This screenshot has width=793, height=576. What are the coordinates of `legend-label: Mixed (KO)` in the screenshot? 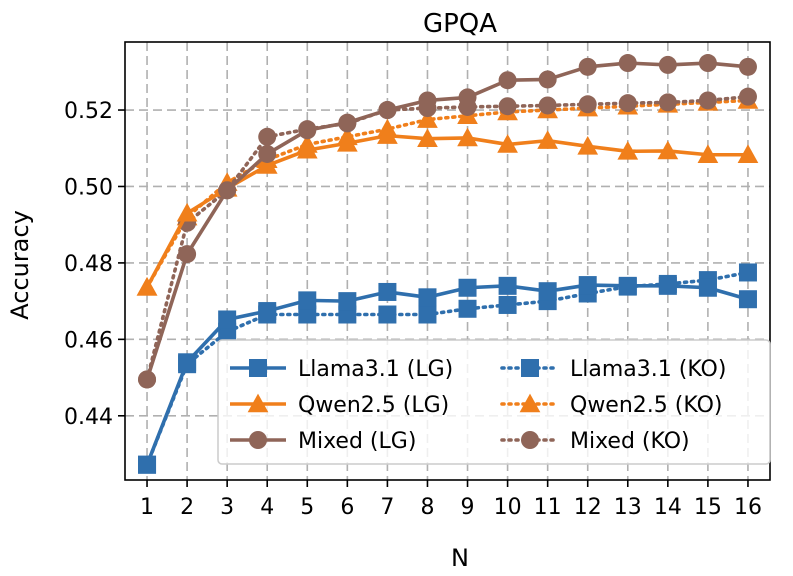 It's located at (630, 441).